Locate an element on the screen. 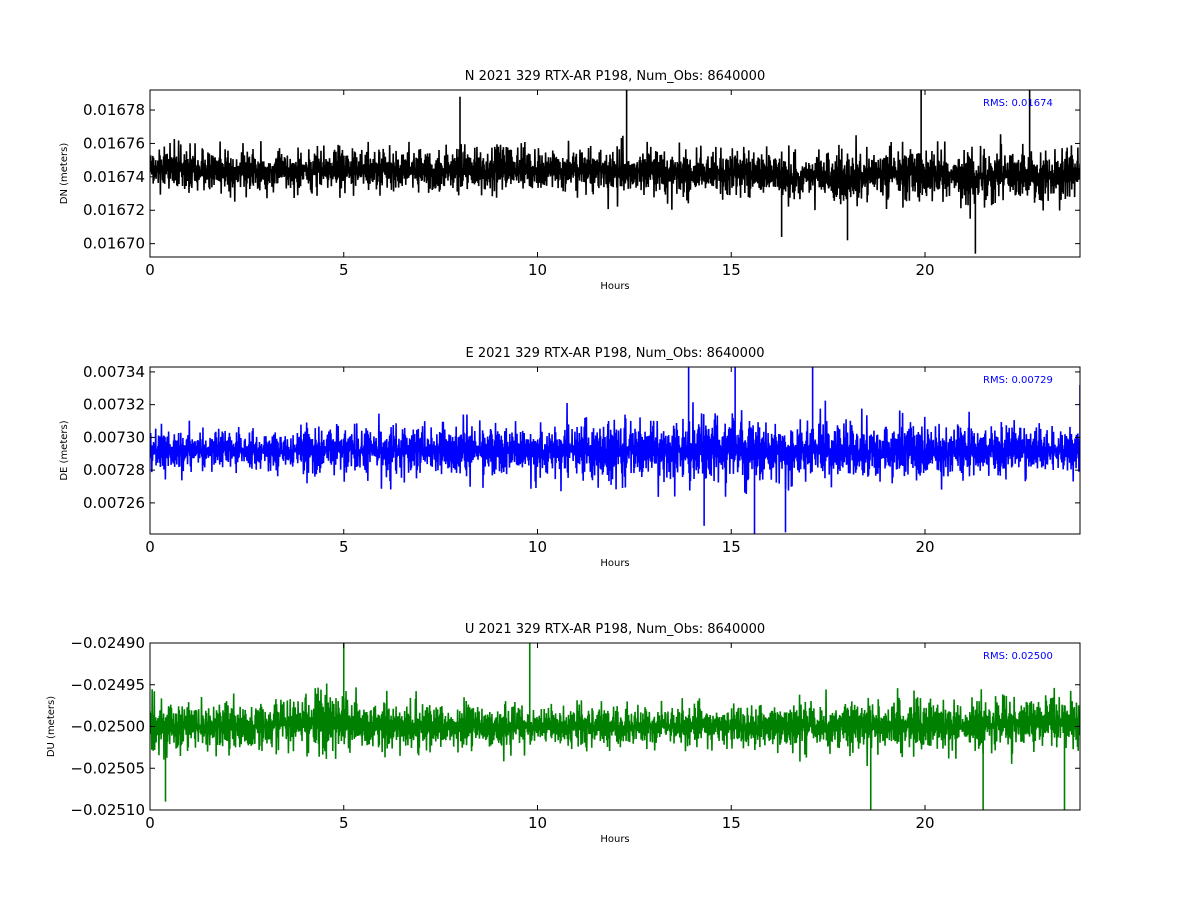 The image size is (1200, 900). y-tick-label: 0.00728 is located at coordinates (114, 470).